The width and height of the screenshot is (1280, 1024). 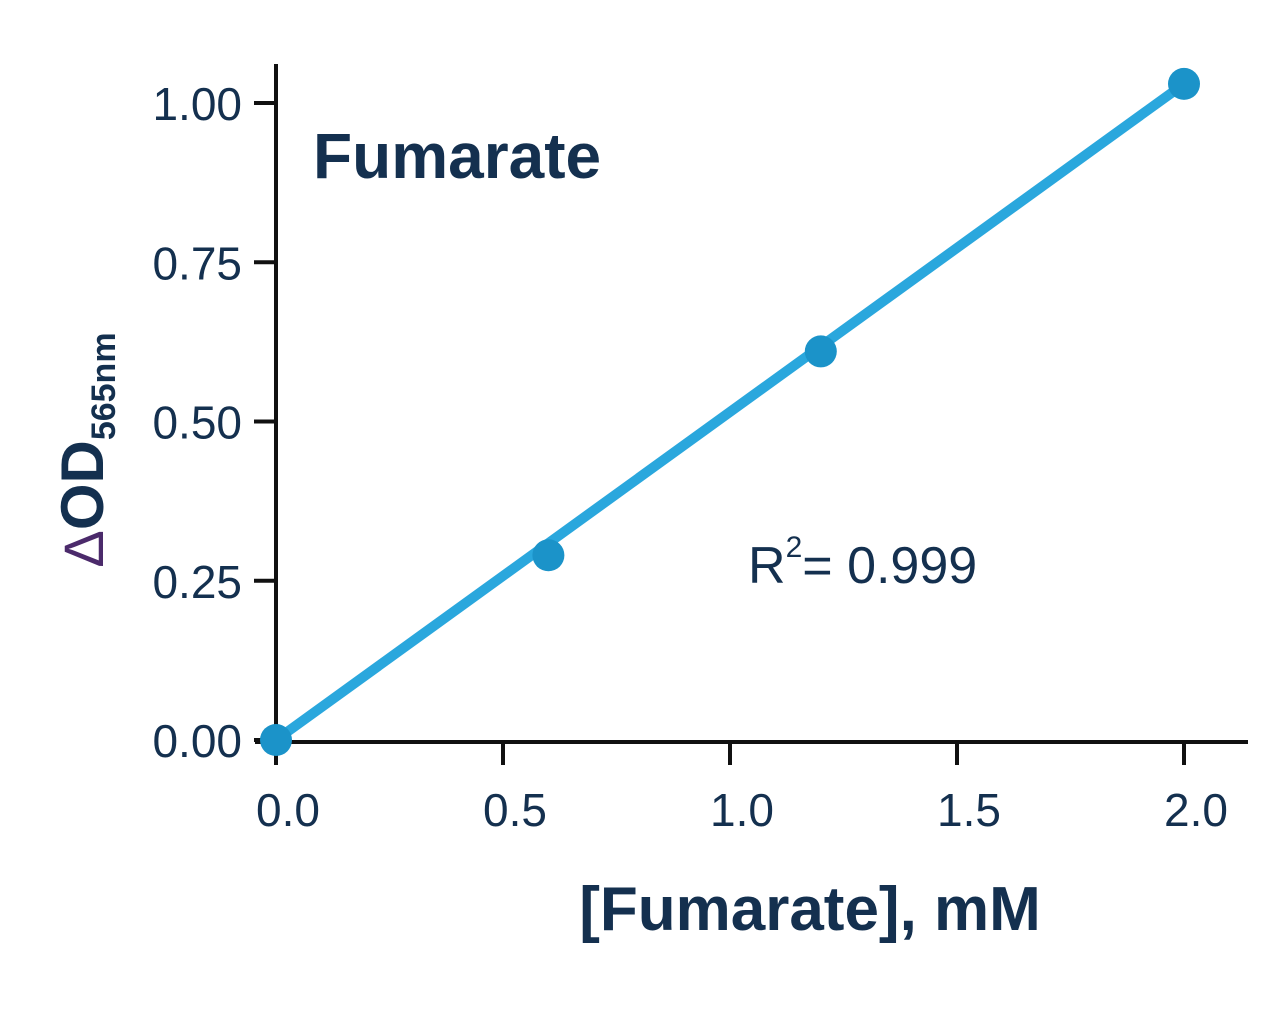 What do you see at coordinates (197, 582) in the screenshot?
I see `y-tick-label: 0.25` at bounding box center [197, 582].